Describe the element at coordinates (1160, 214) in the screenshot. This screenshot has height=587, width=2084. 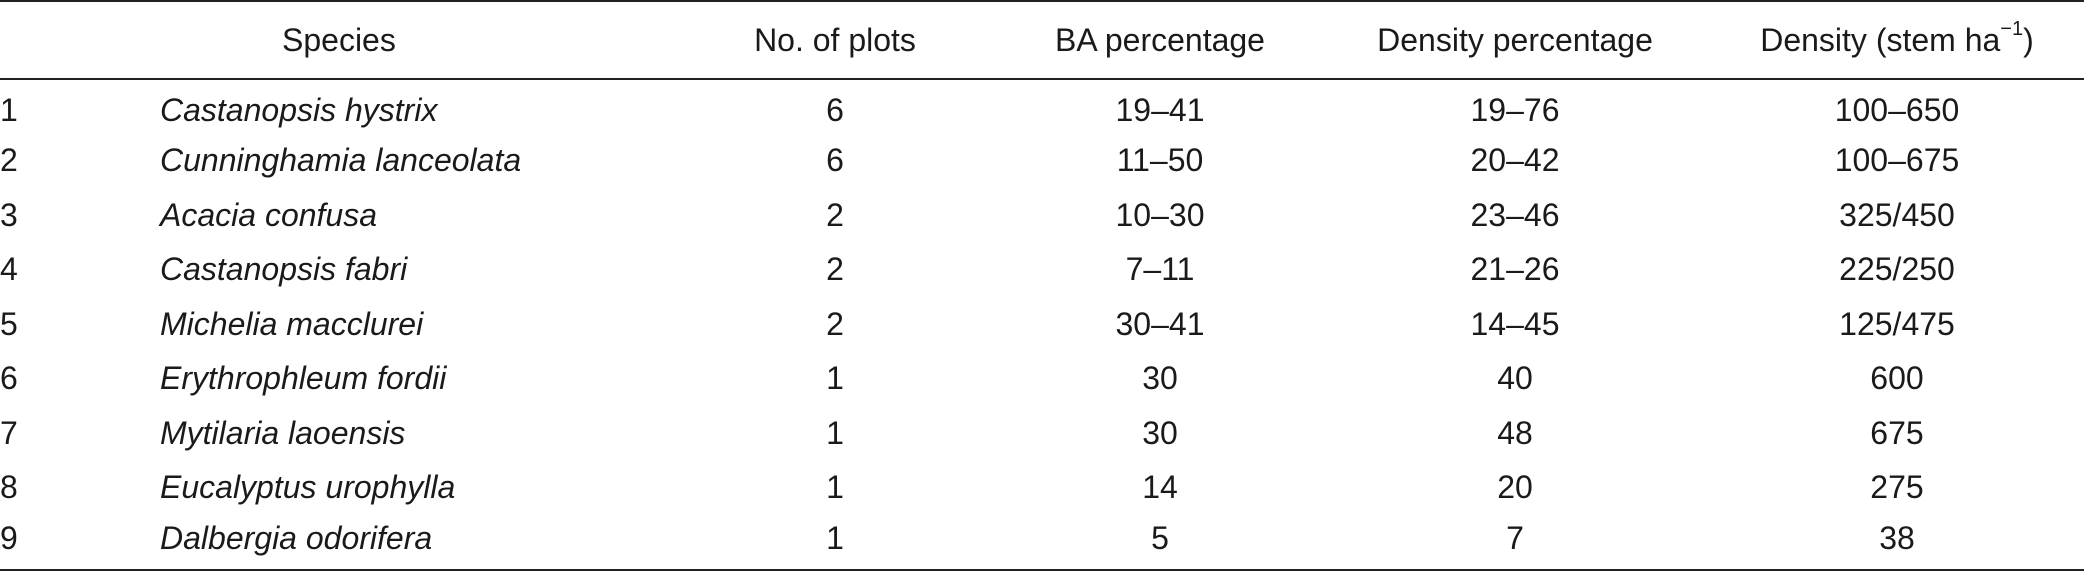
I see `row-ba-percentage: 10–30` at that location.